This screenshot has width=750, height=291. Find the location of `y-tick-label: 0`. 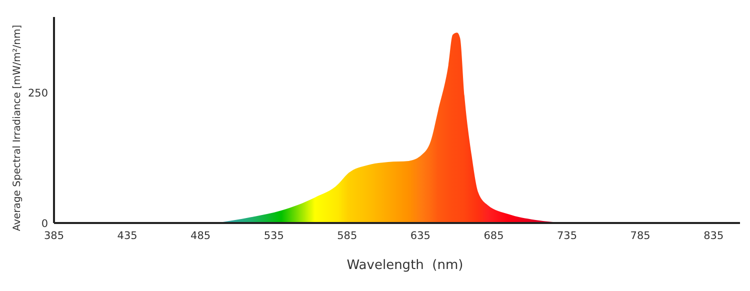

y-tick-label: 0 is located at coordinates (44, 224).